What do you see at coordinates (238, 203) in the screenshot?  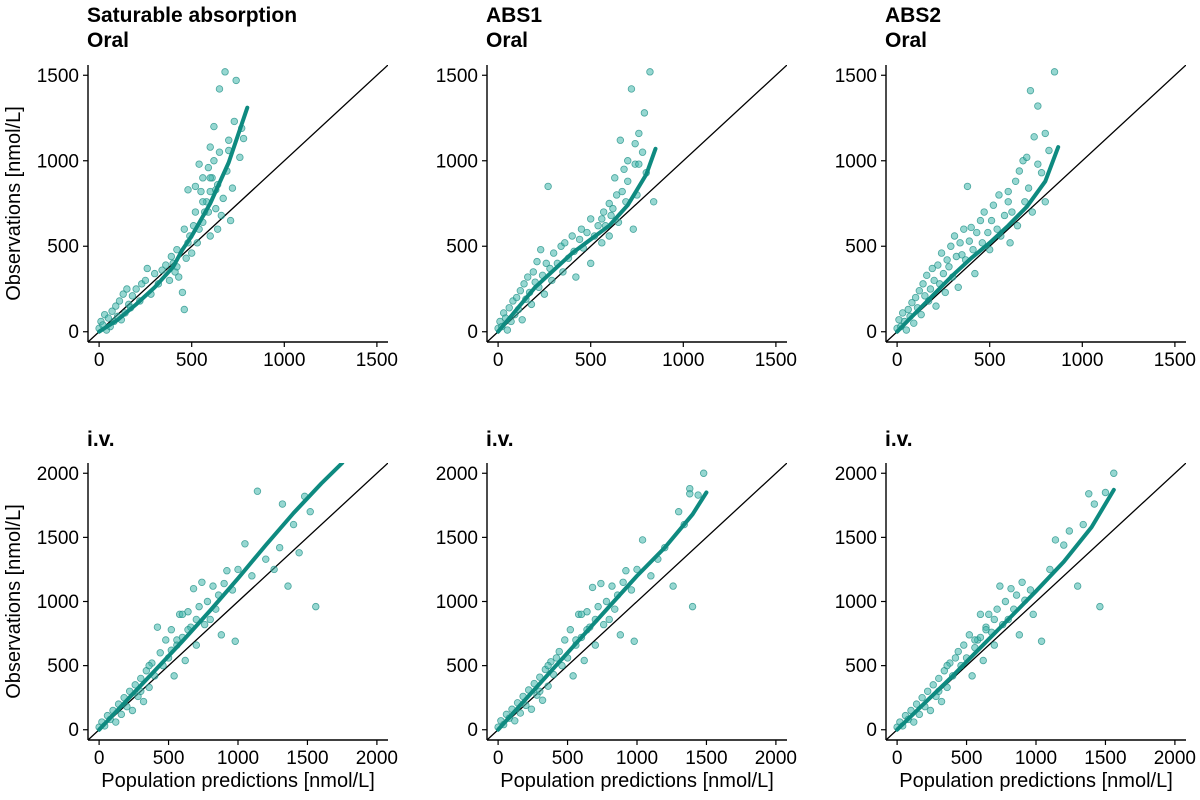 I see `plot-area` at bounding box center [238, 203].